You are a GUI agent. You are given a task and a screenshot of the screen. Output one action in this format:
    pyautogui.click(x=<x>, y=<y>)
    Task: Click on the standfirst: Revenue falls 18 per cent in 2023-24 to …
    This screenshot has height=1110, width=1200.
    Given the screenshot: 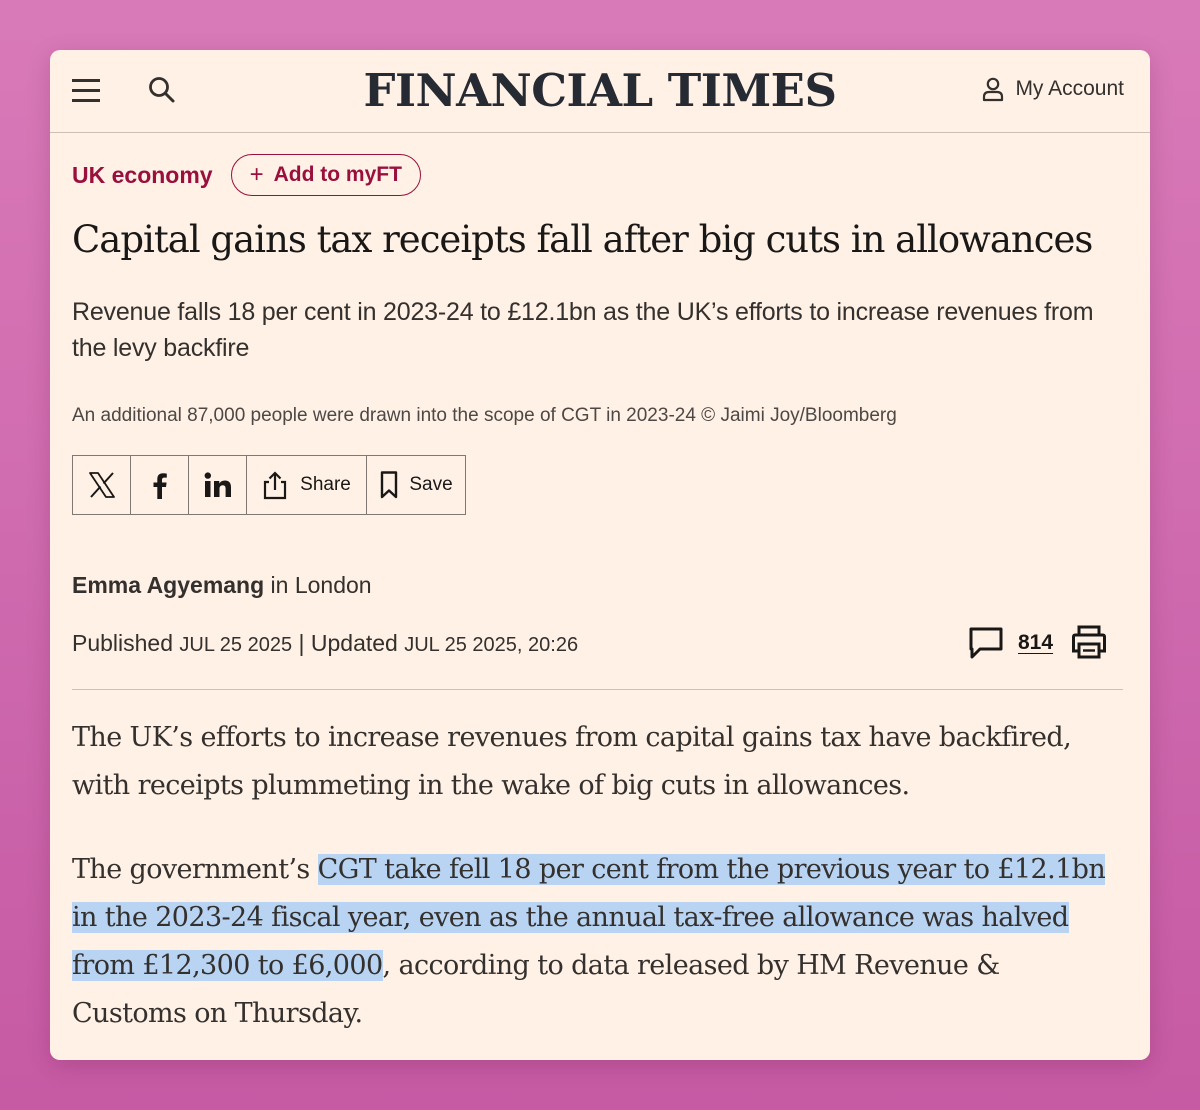 What is the action you would take?
    pyautogui.click(x=583, y=330)
    